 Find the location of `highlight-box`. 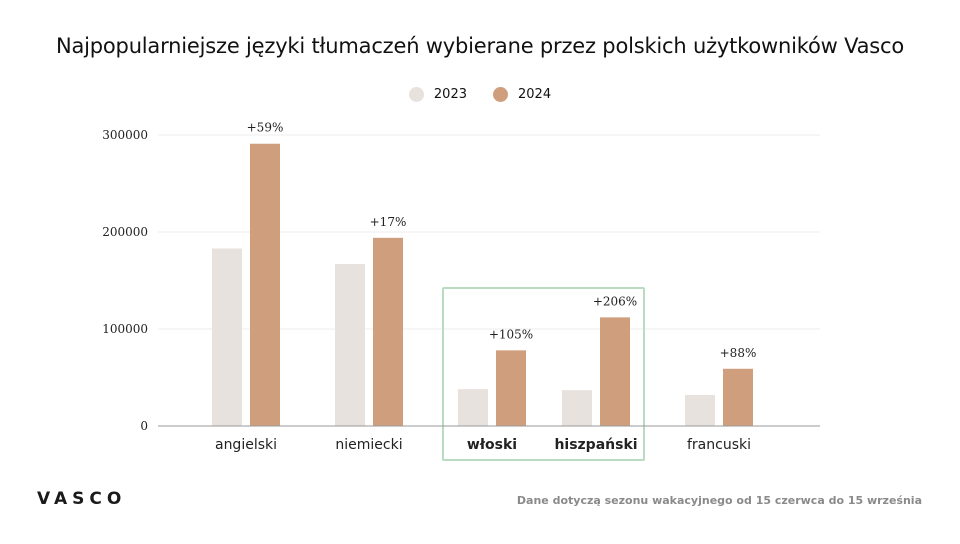

highlight-box is located at coordinates (543, 374).